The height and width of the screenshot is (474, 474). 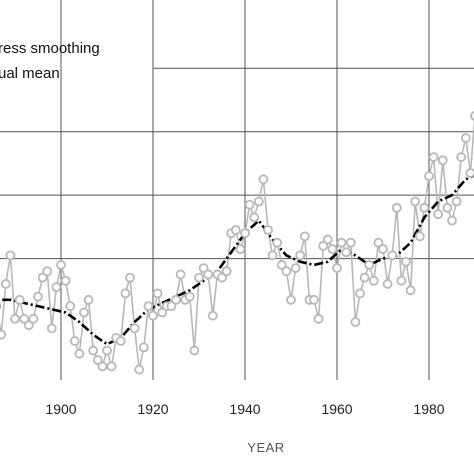 I want to click on legend: ress smoothing ual mean, so click(x=50, y=61).